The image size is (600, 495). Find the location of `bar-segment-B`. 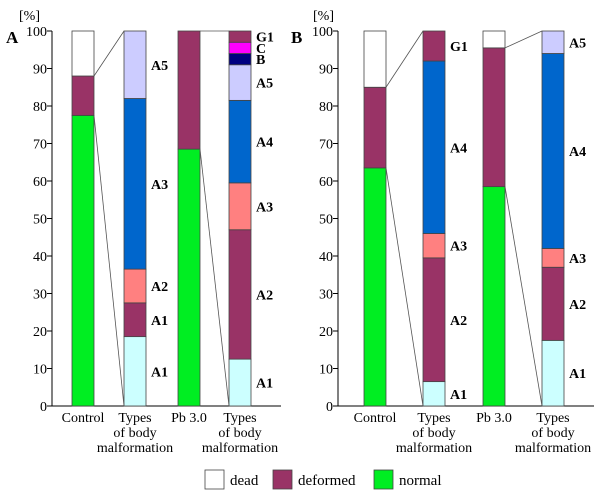

bar-segment-B is located at coordinates (240, 59).